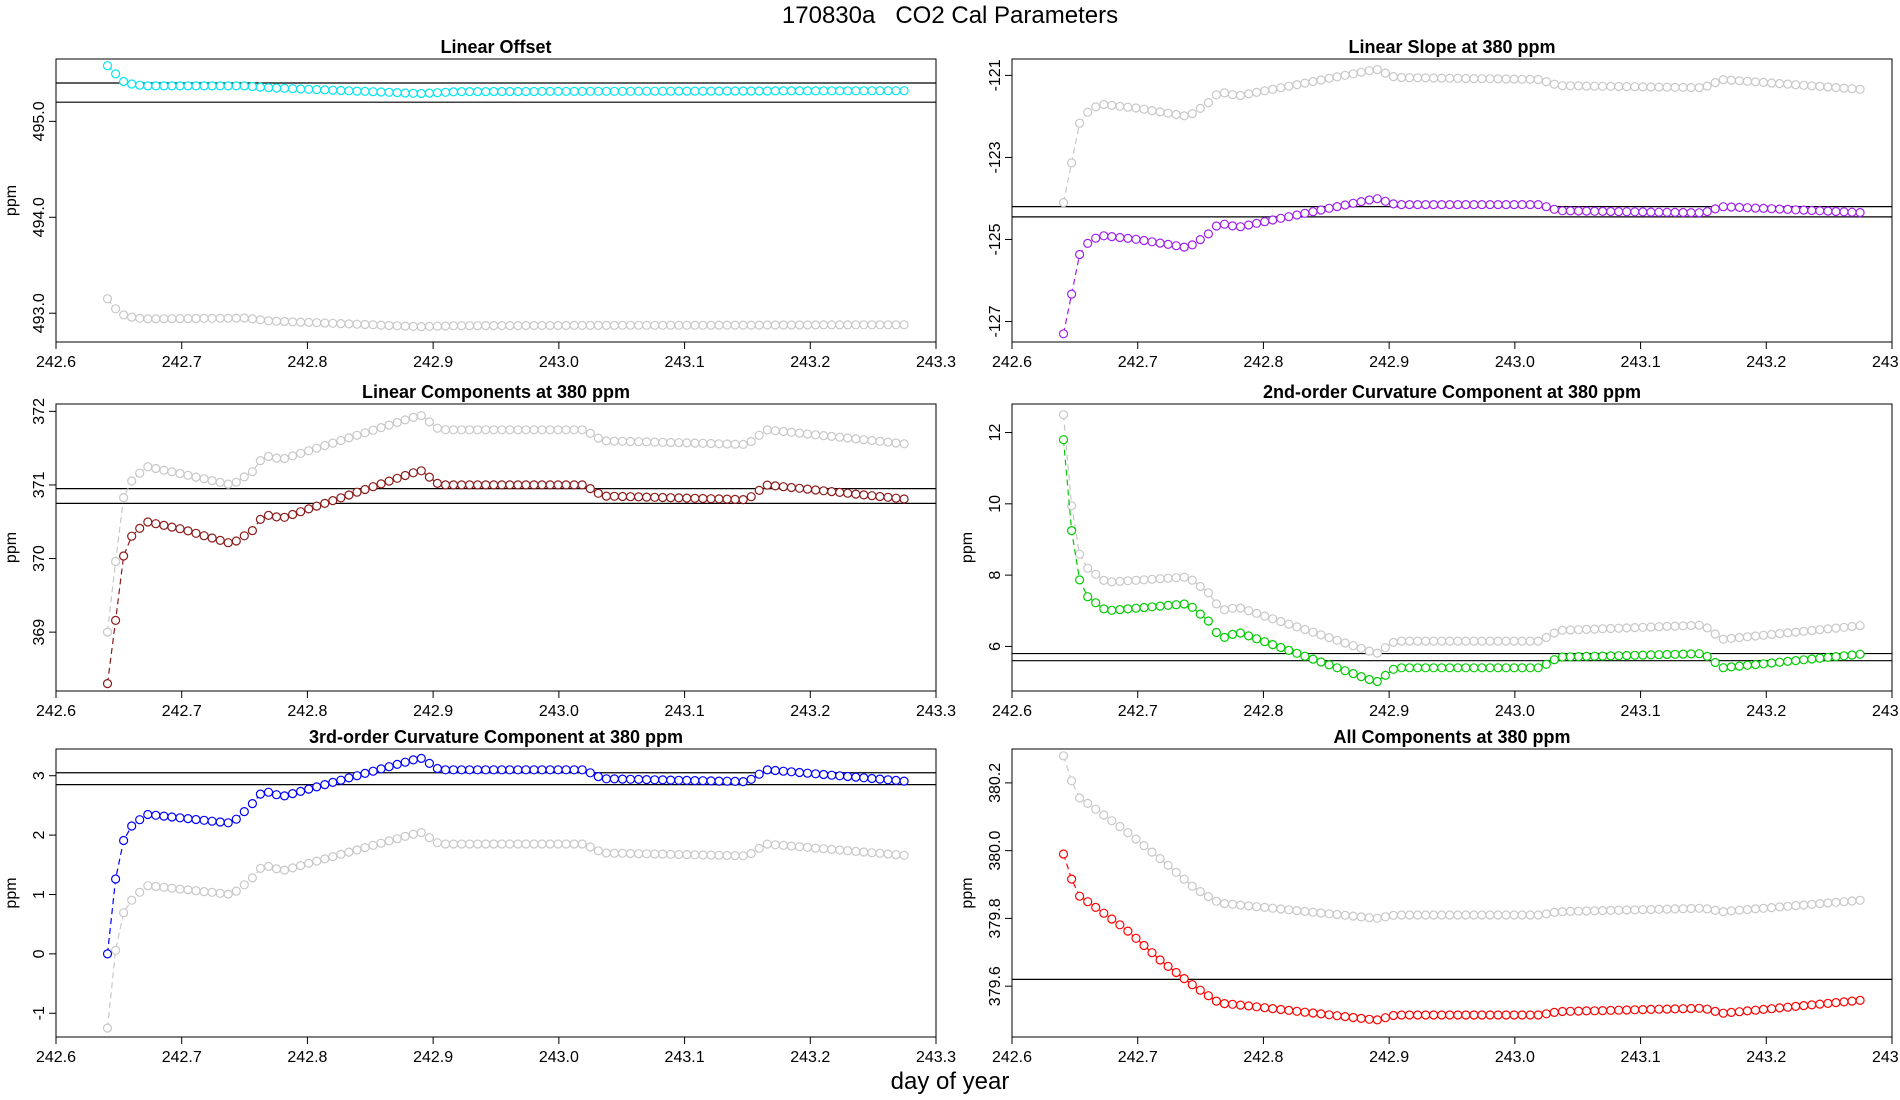 The width and height of the screenshot is (1900, 1100). I want to click on y-axis-label: ppm, so click(11, 547).